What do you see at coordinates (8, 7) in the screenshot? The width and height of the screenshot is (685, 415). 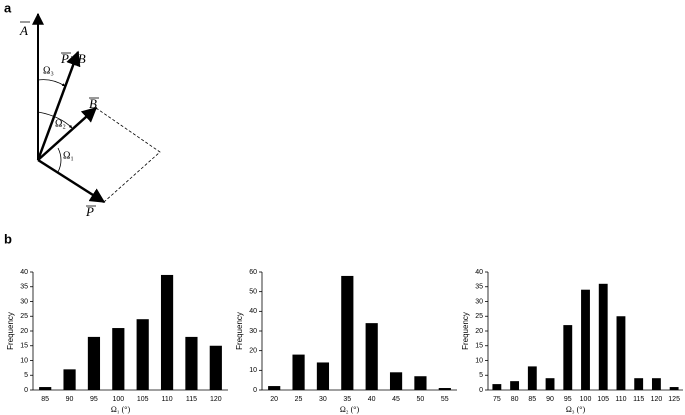 I see `panel-label: a` at bounding box center [8, 7].